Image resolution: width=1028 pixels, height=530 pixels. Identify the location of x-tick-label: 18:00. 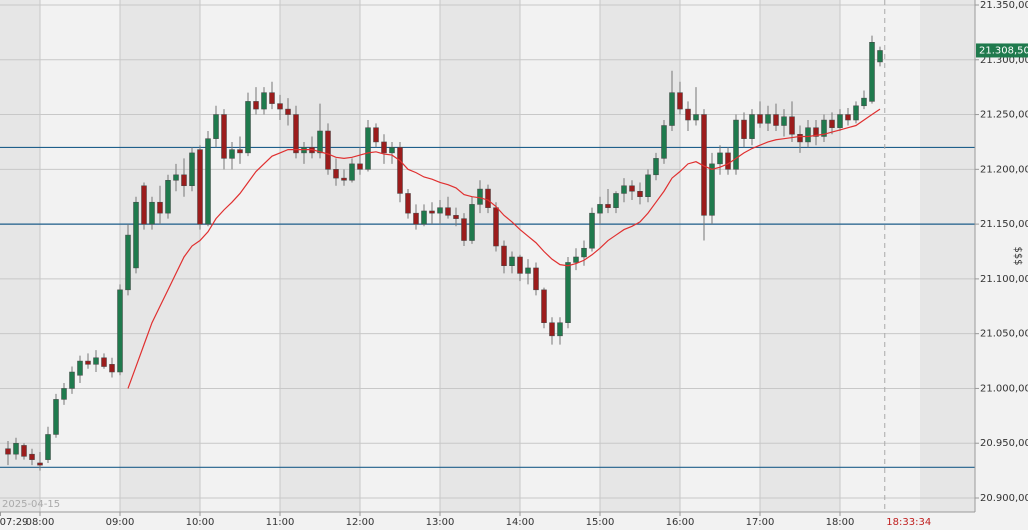
(840, 522).